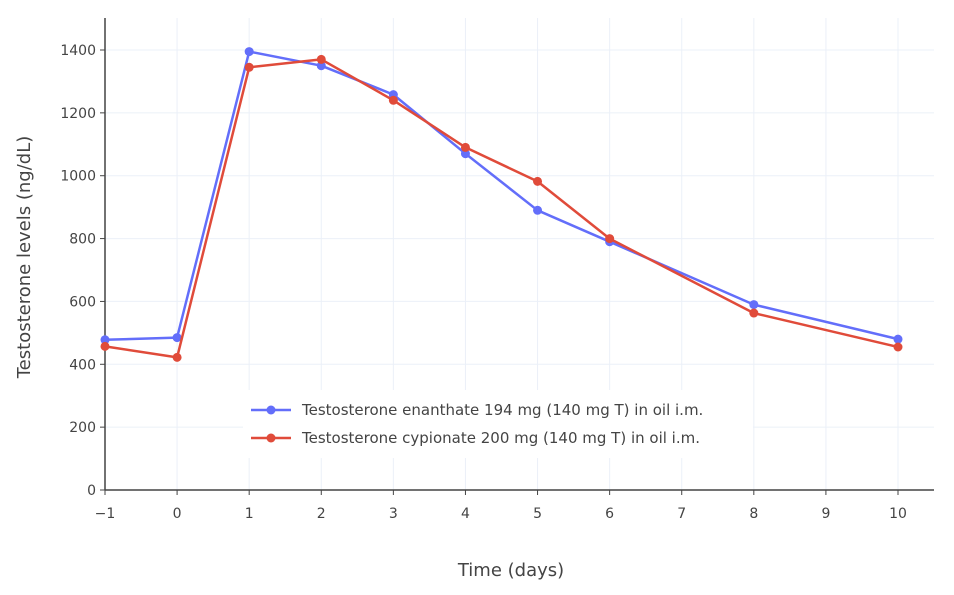  What do you see at coordinates (91, 491) in the screenshot?
I see `y-tick-label: 0` at bounding box center [91, 491].